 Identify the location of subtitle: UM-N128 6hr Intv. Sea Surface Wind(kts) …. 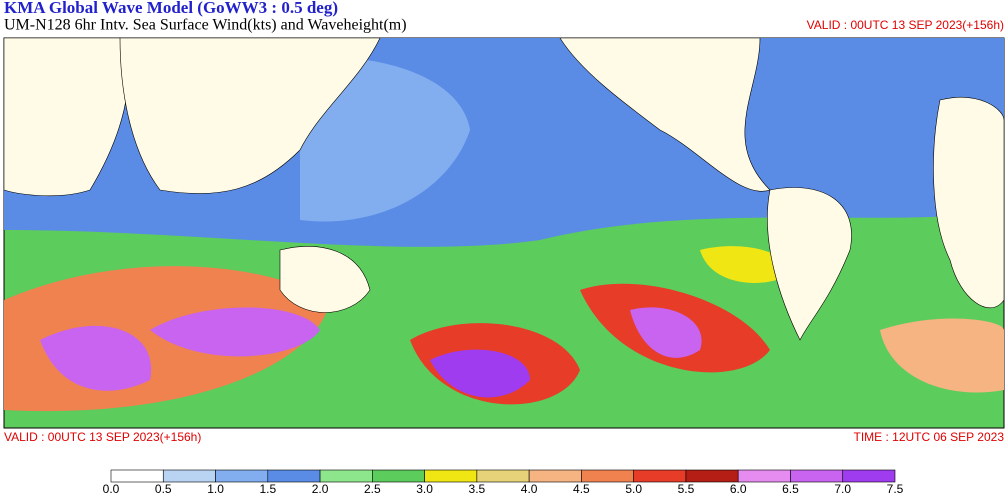
(205, 25).